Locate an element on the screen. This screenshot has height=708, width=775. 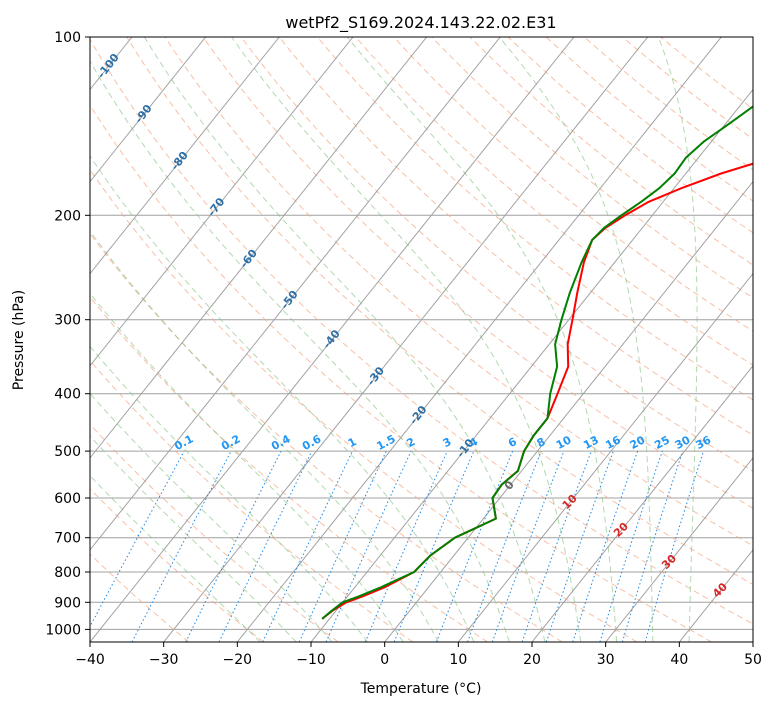
mixing-ratio-label: 13 is located at coordinates (591, 442).